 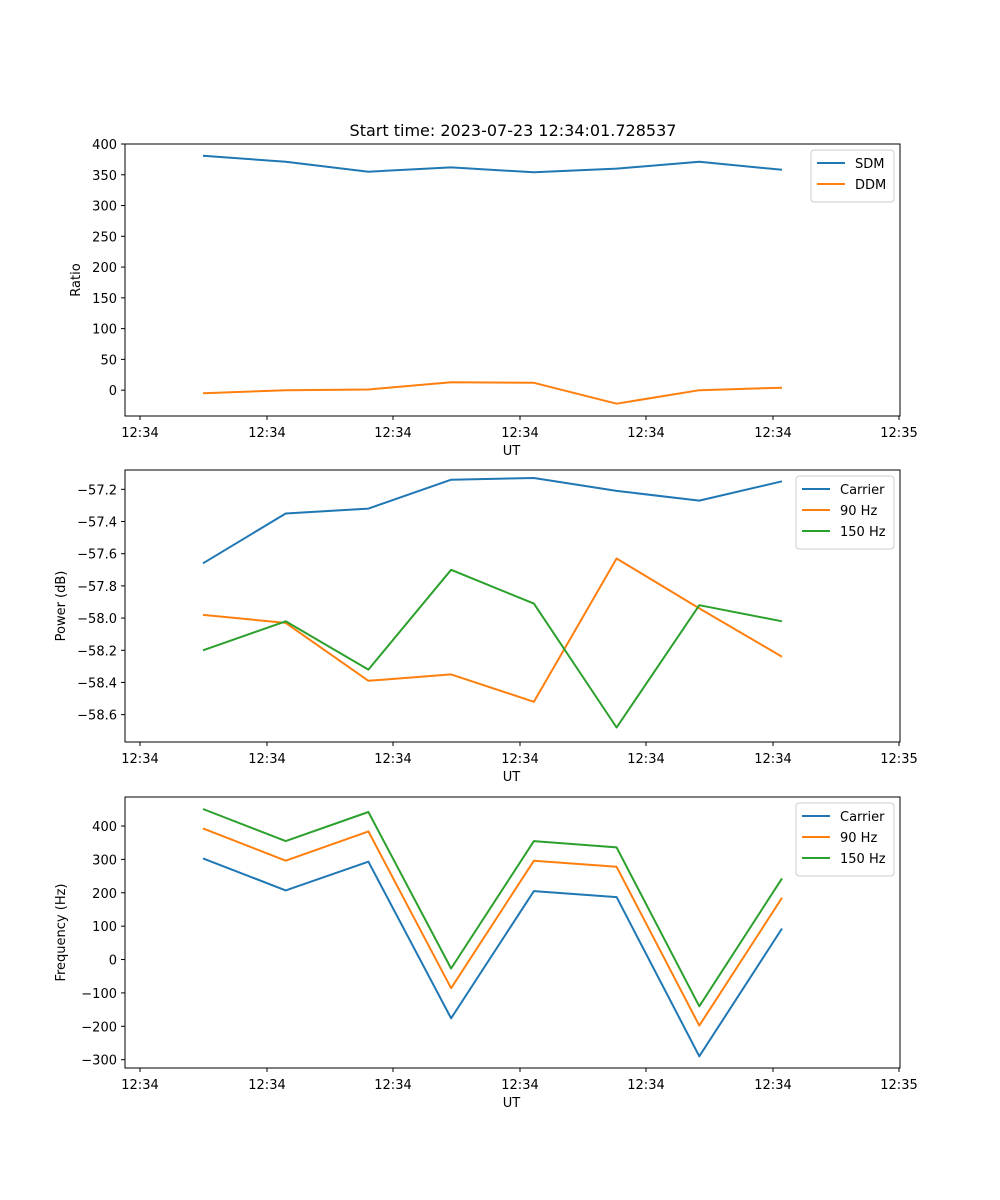 What do you see at coordinates (99, 994) in the screenshot?
I see `y-tick-label: −100` at bounding box center [99, 994].